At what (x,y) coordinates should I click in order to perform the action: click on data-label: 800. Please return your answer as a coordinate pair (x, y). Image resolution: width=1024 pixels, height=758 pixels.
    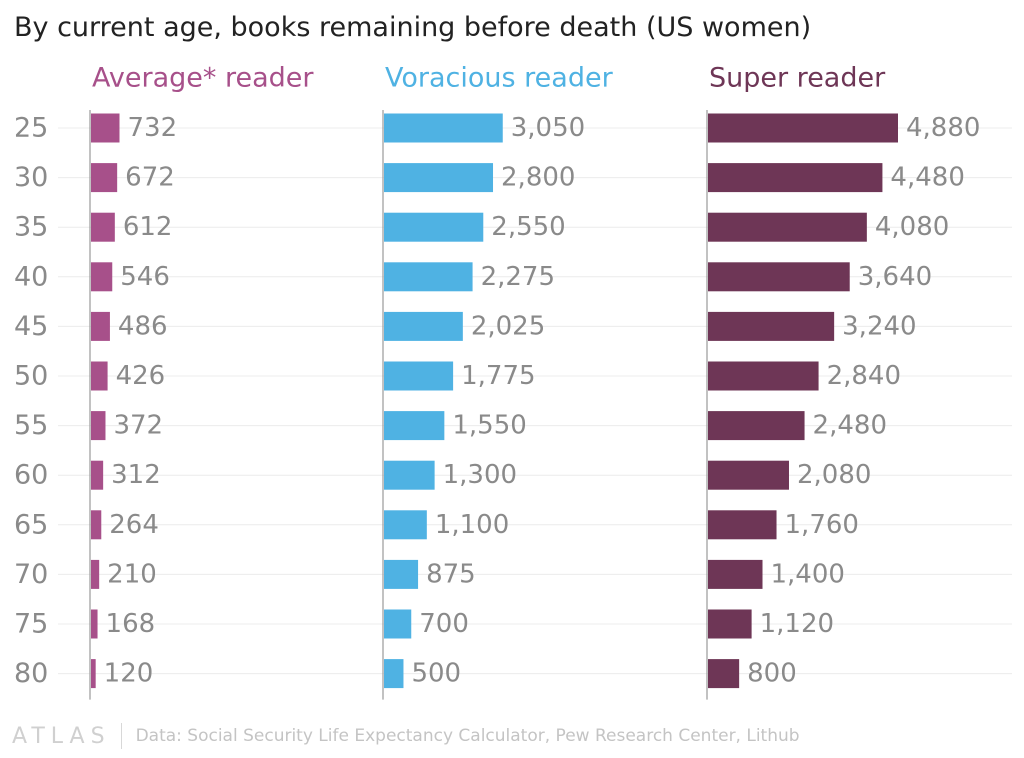
    Looking at the image, I should click on (772, 674).